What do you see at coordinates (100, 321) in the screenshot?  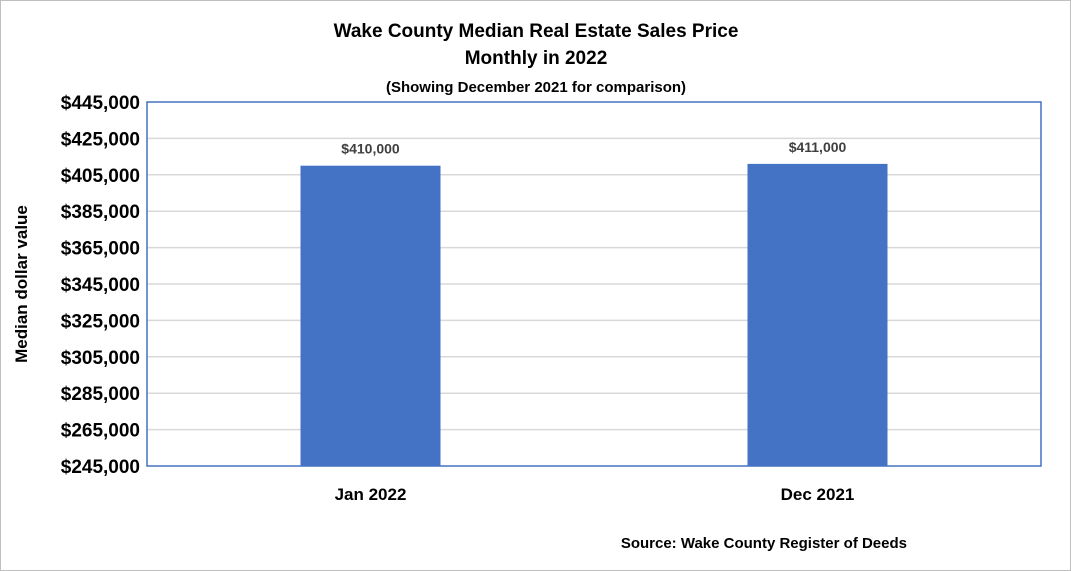 I see `y-tick-label: $325,000` at bounding box center [100, 321].